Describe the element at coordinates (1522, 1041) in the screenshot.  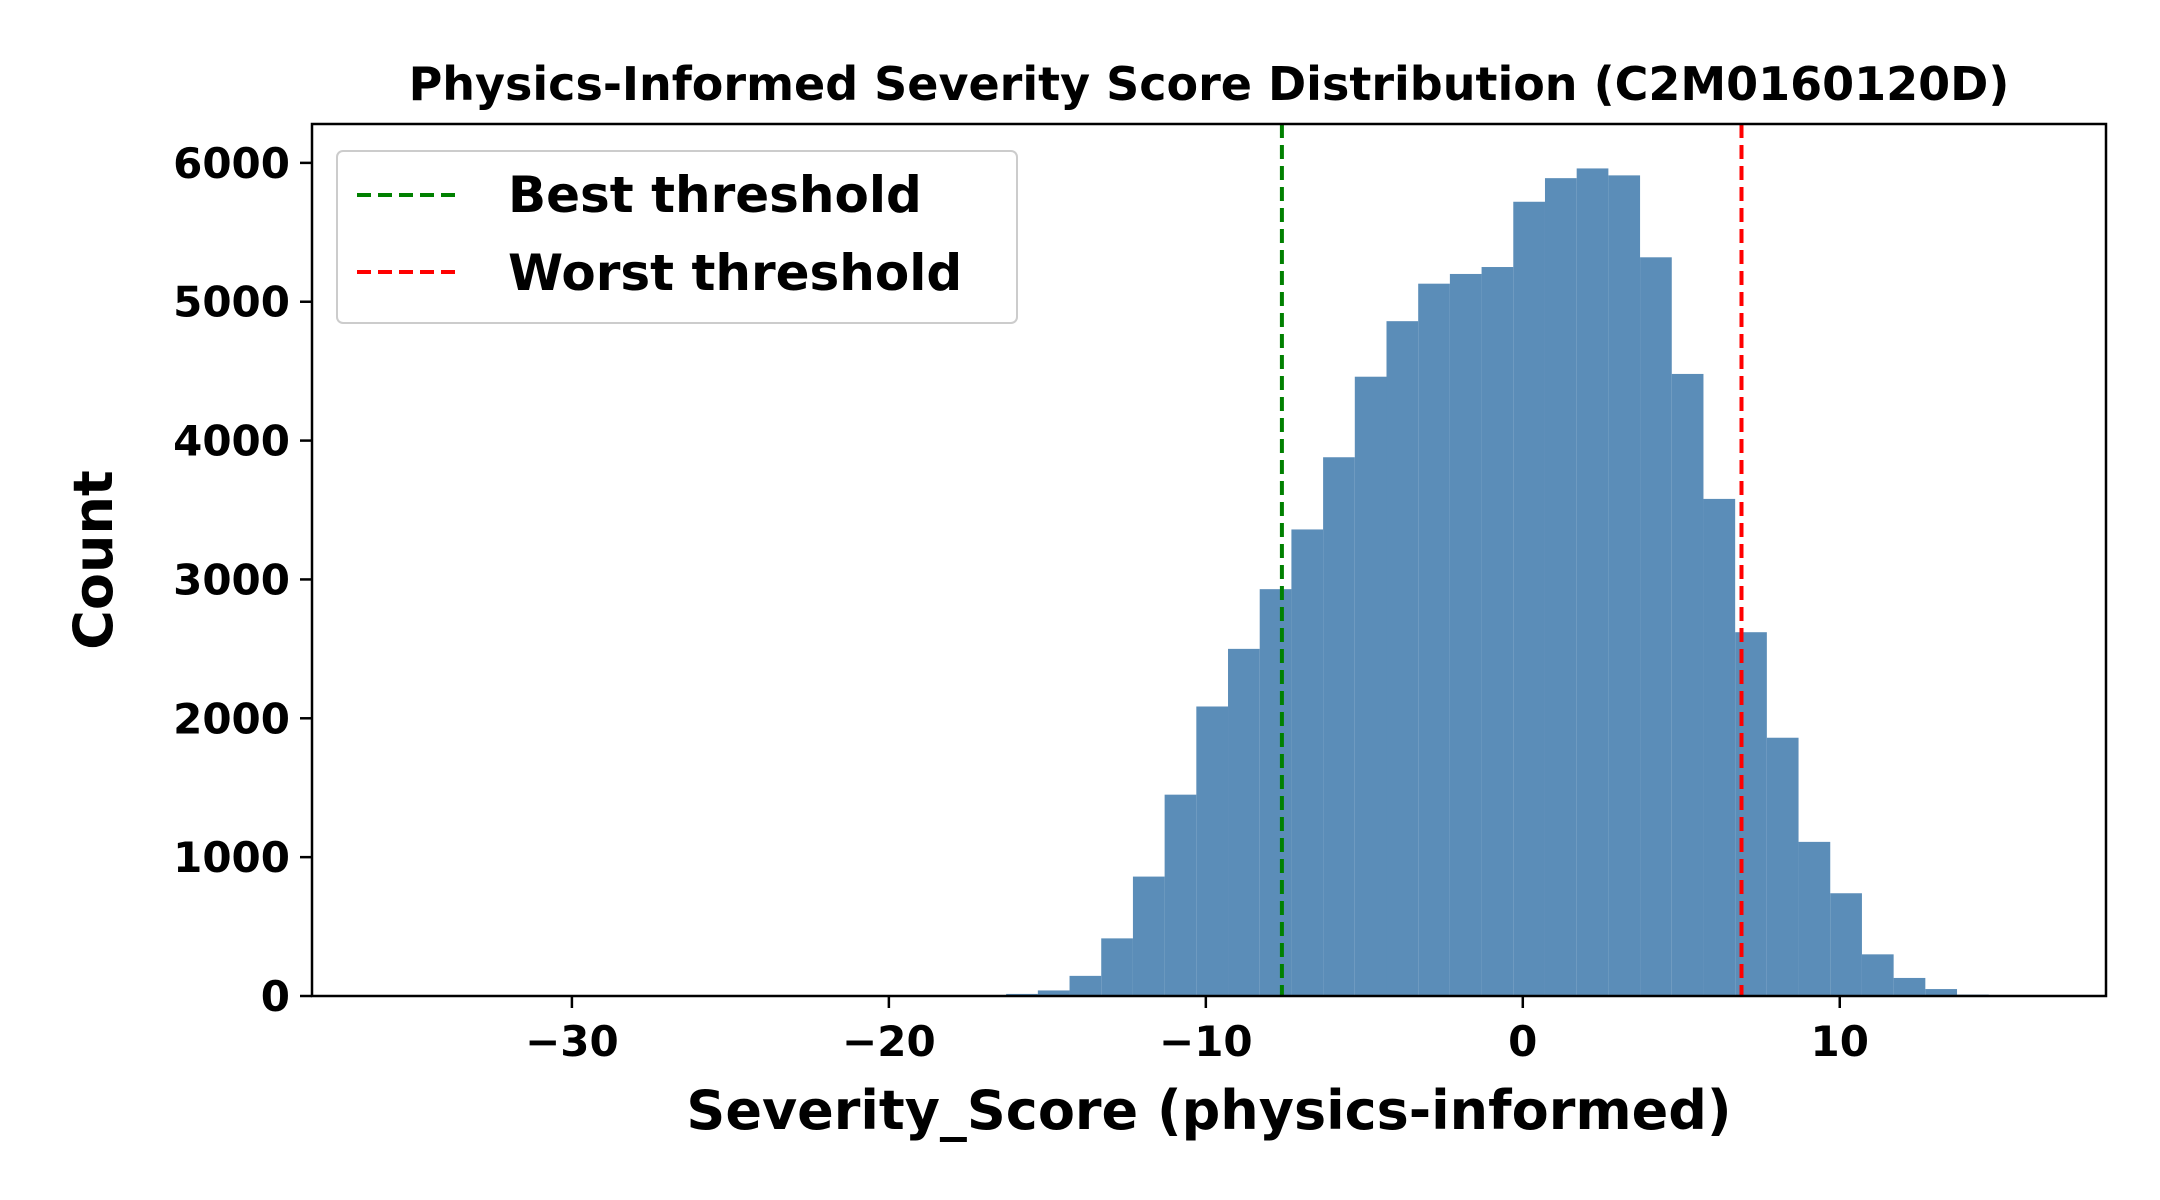
I see `x-tick-label: 0` at that location.